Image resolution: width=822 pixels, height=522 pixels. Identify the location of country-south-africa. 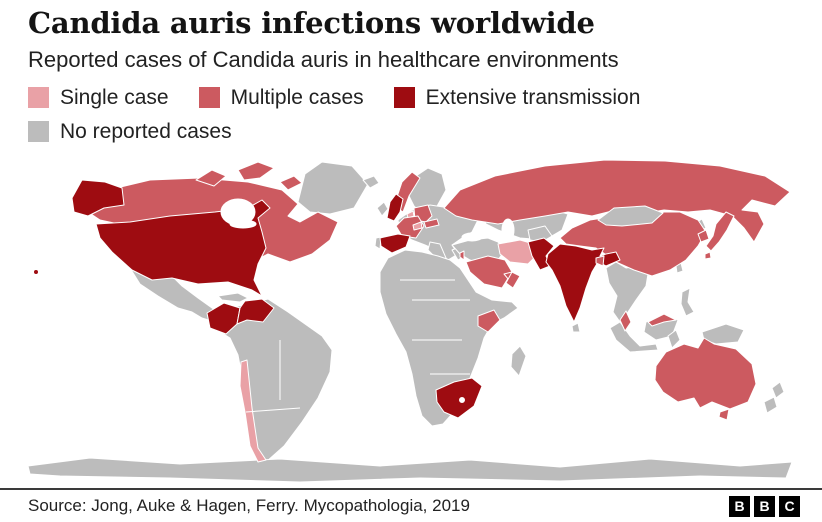
(459, 398).